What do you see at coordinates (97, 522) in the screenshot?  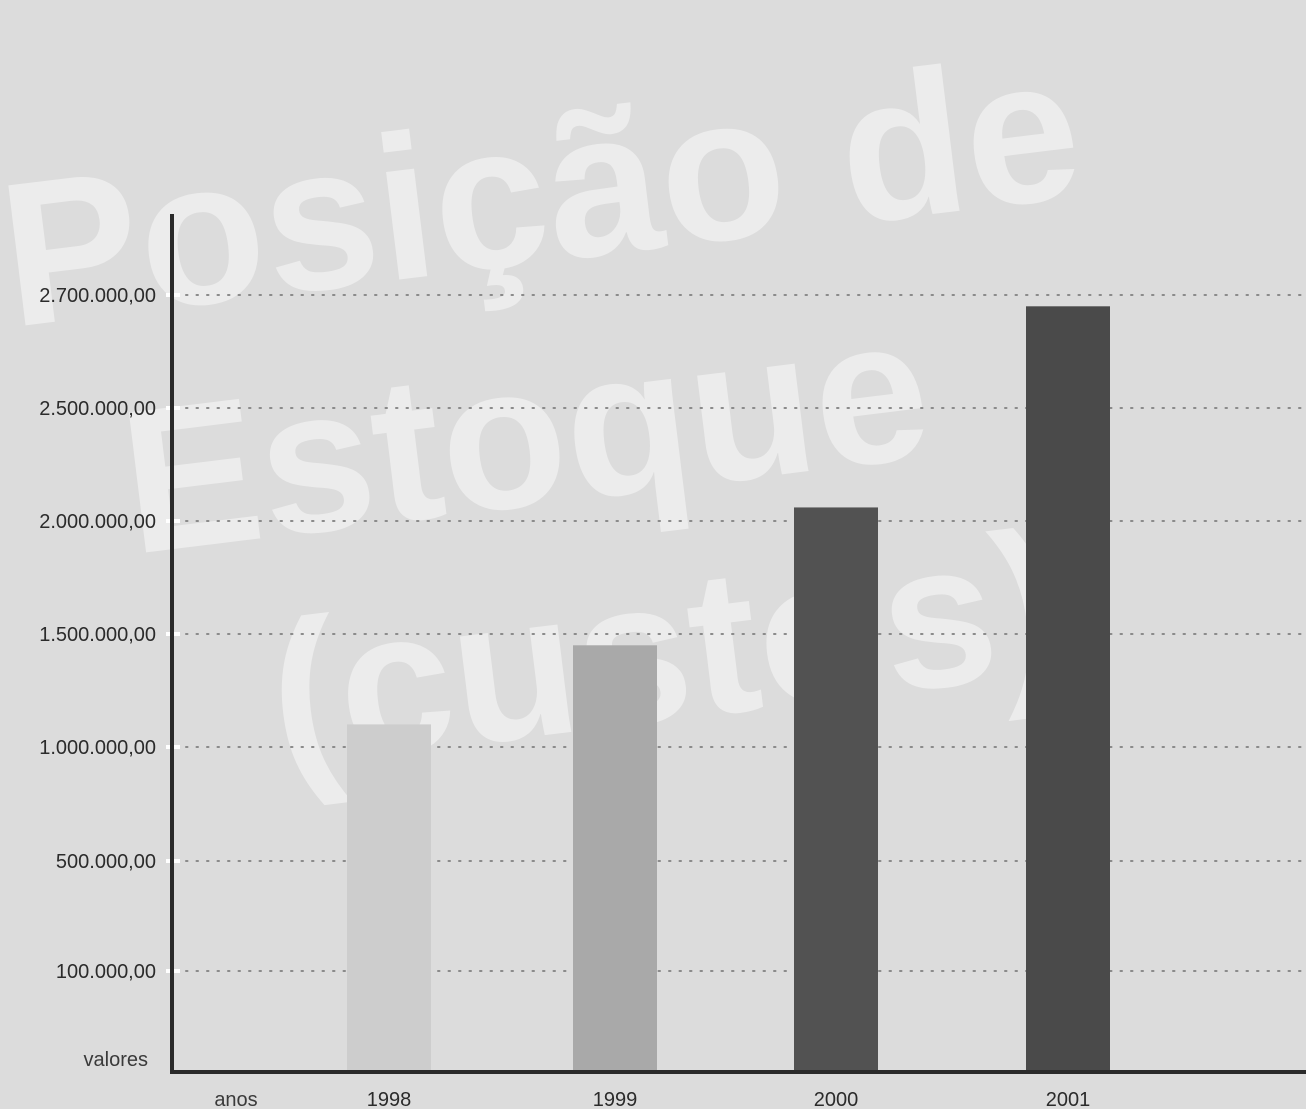 I see `y-tick-label: 2.000.000,00` at bounding box center [97, 522].